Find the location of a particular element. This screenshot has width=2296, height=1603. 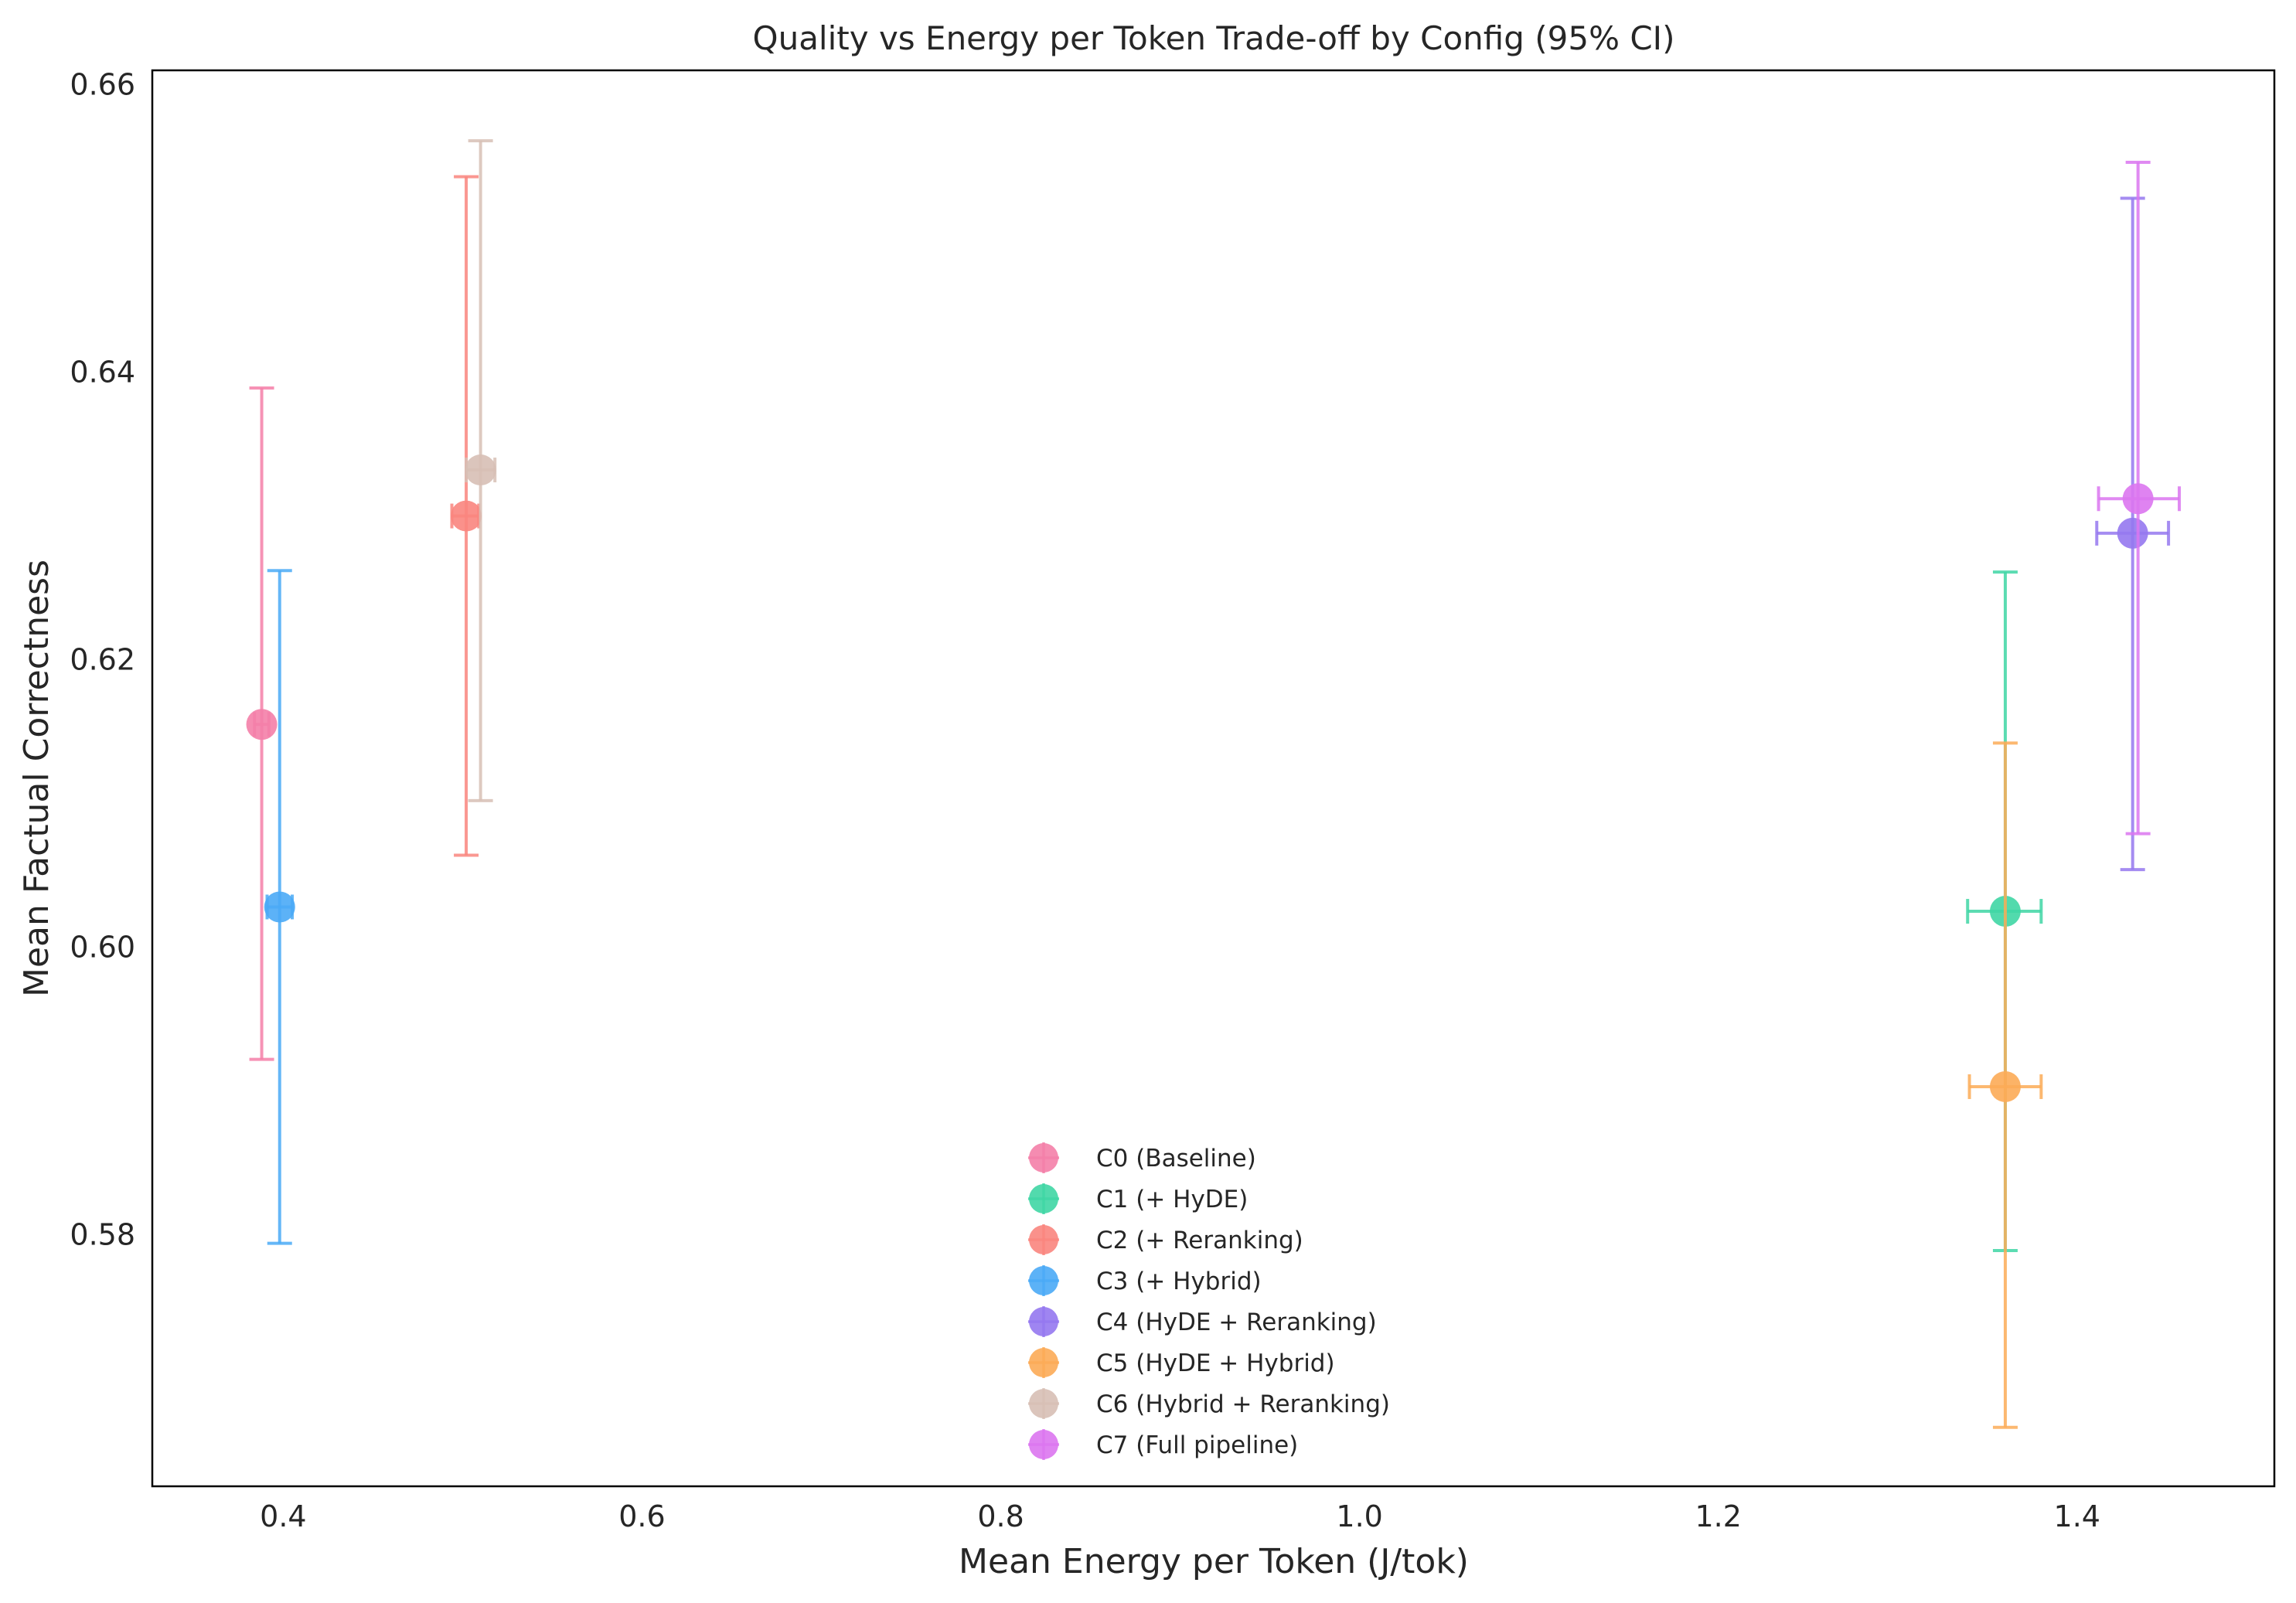

legend-label: C5 (HyDE + Hybrid) is located at coordinates (1215, 1363).